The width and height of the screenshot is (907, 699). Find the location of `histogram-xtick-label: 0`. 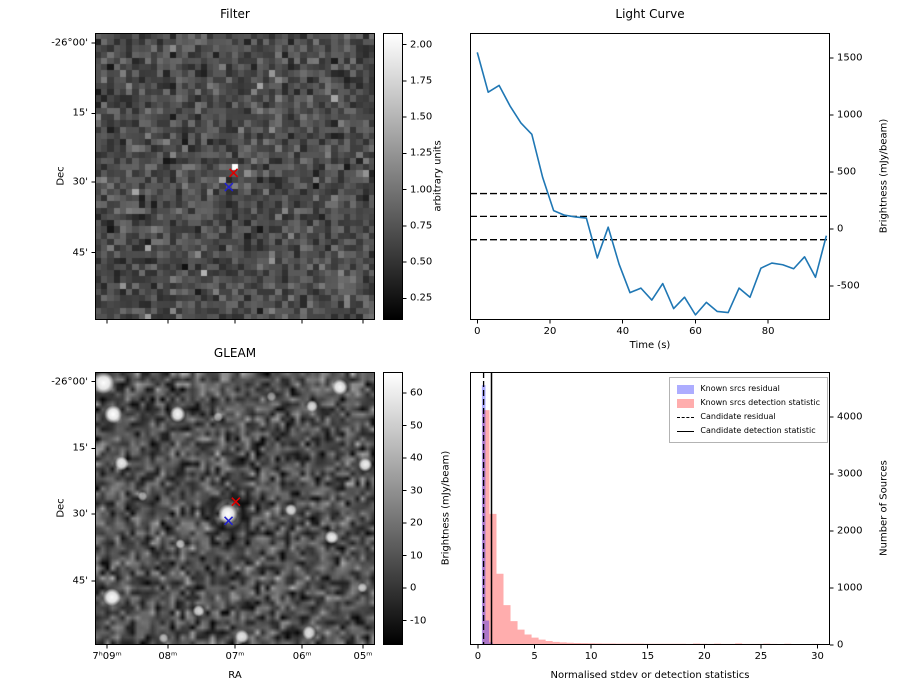

histogram-xtick-label: 0 is located at coordinates (478, 656).